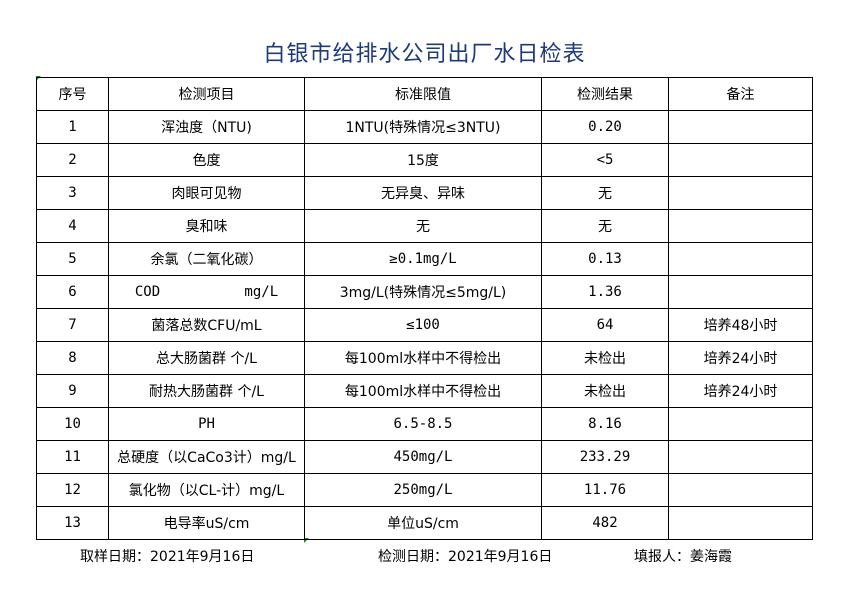 The image size is (849, 606). Describe the element at coordinates (206, 325) in the screenshot. I see `cell-item: 菌落总数CFU/mL` at that location.